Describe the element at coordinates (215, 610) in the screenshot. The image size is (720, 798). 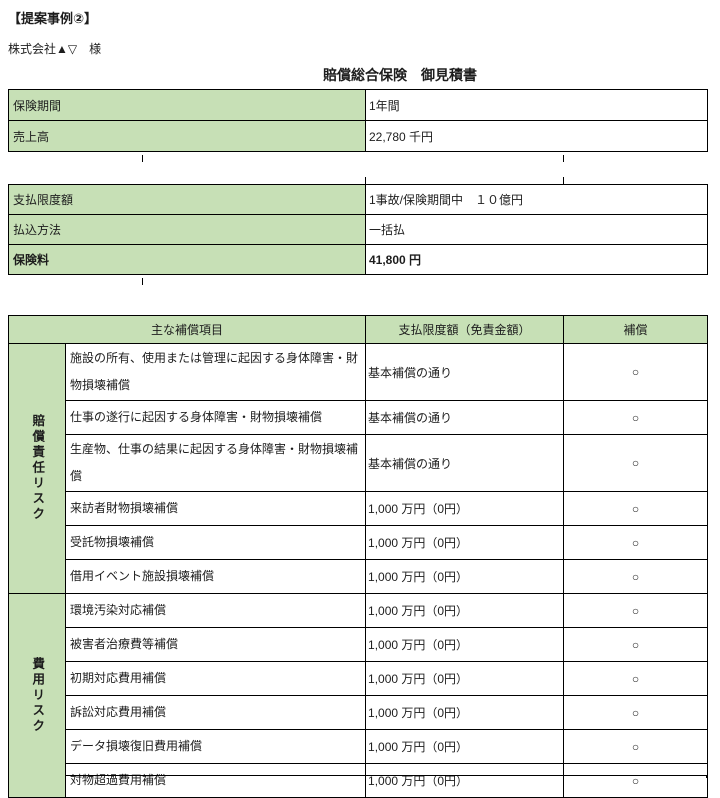
I see `coverage-item: 環境汚染対応補償` at that location.